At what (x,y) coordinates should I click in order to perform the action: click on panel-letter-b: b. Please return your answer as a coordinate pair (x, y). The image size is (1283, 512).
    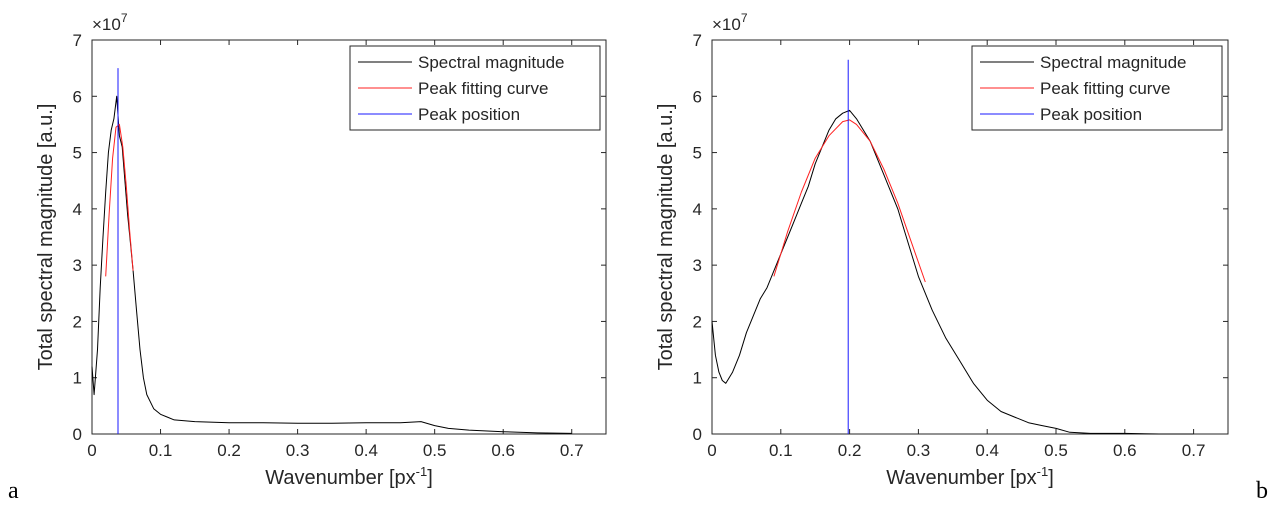
    Looking at the image, I should click on (1262, 491).